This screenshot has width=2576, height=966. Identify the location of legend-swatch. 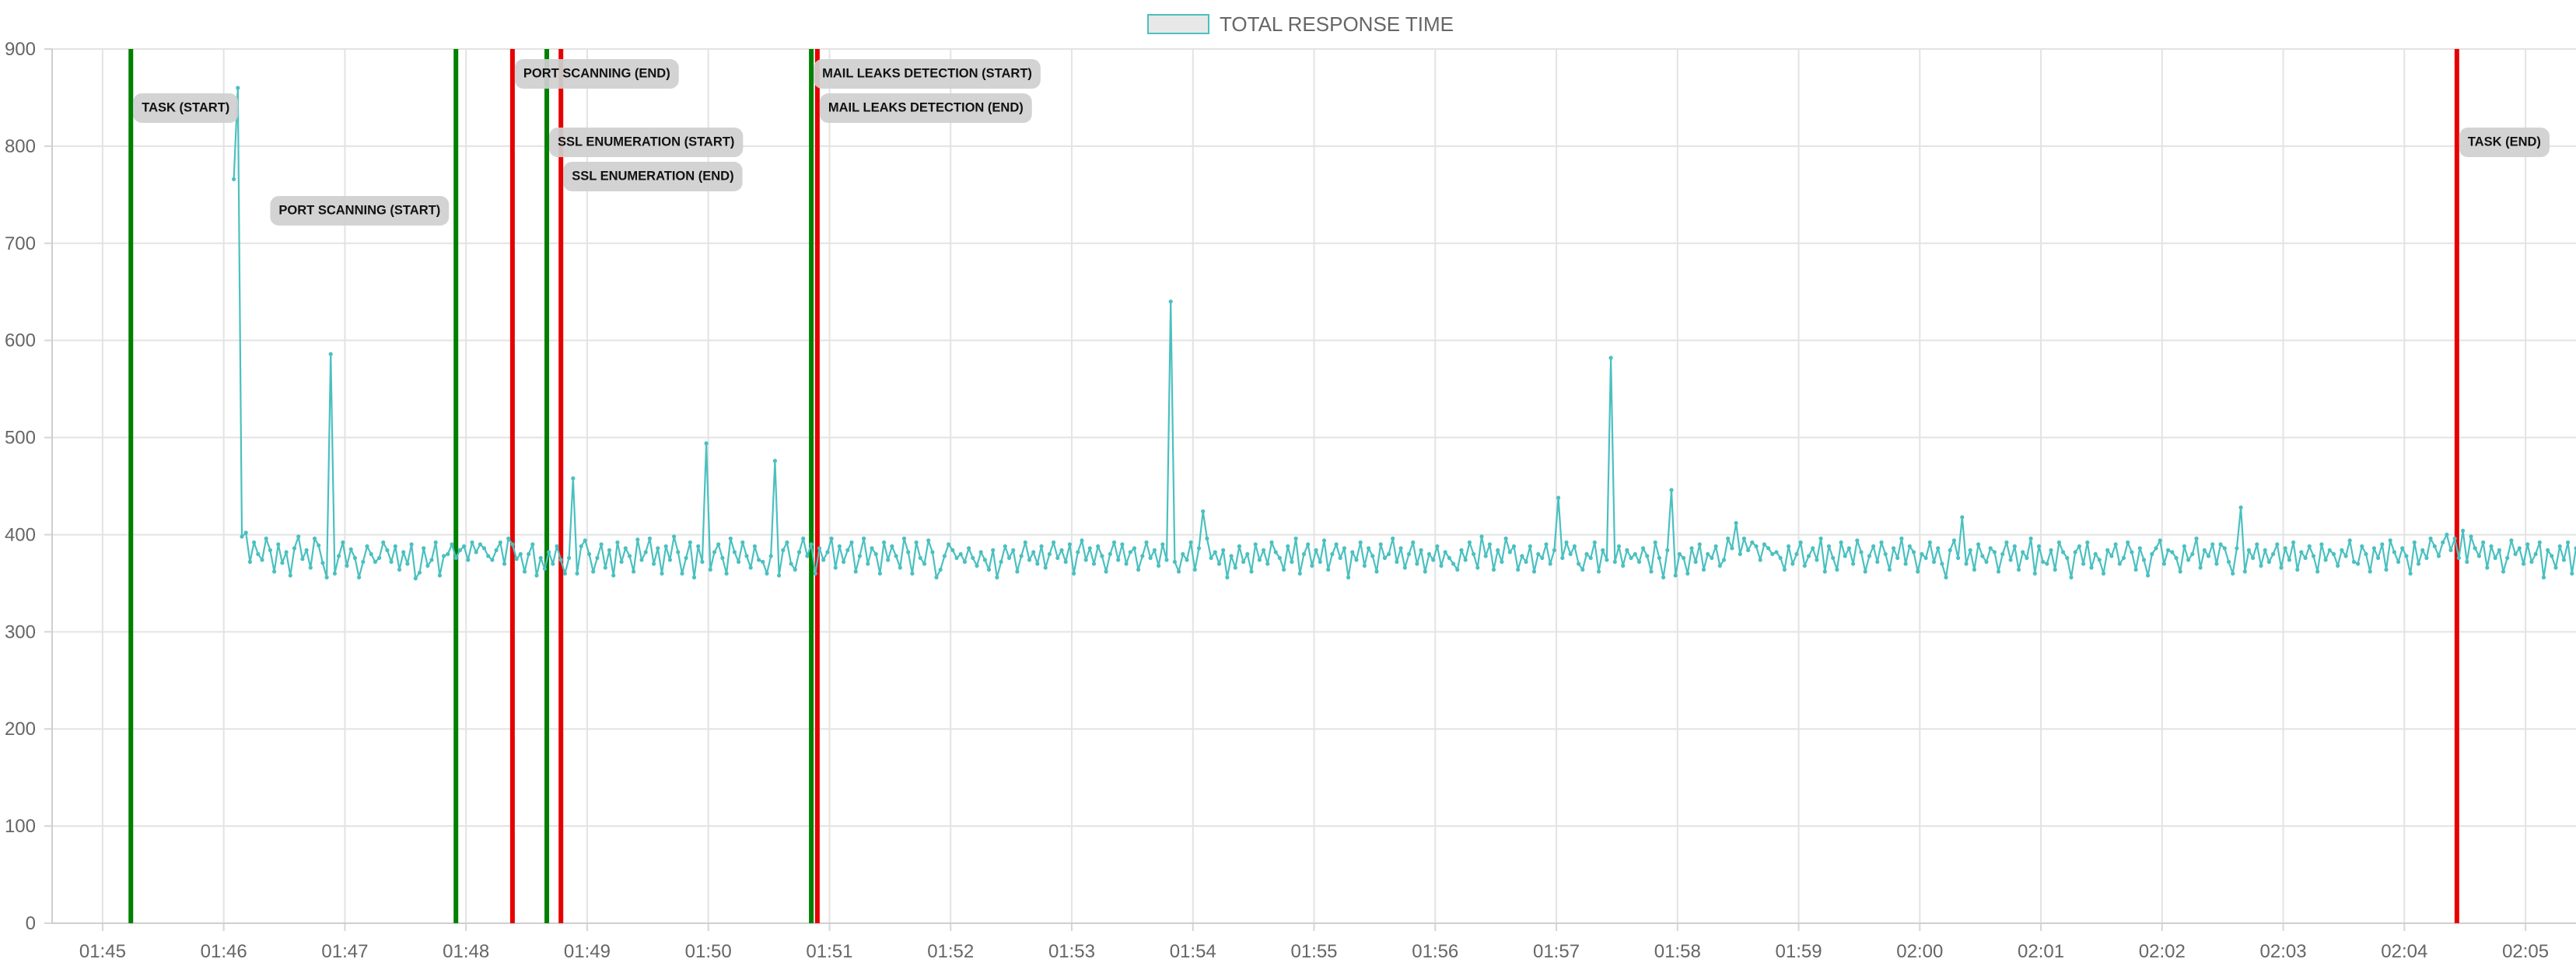
(1178, 24).